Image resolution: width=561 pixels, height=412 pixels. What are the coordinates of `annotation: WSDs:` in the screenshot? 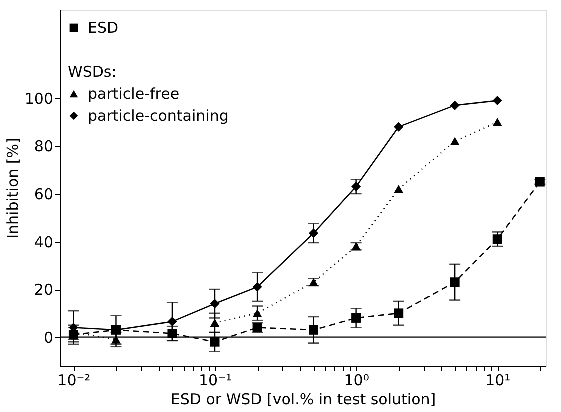 It's located at (92, 72).